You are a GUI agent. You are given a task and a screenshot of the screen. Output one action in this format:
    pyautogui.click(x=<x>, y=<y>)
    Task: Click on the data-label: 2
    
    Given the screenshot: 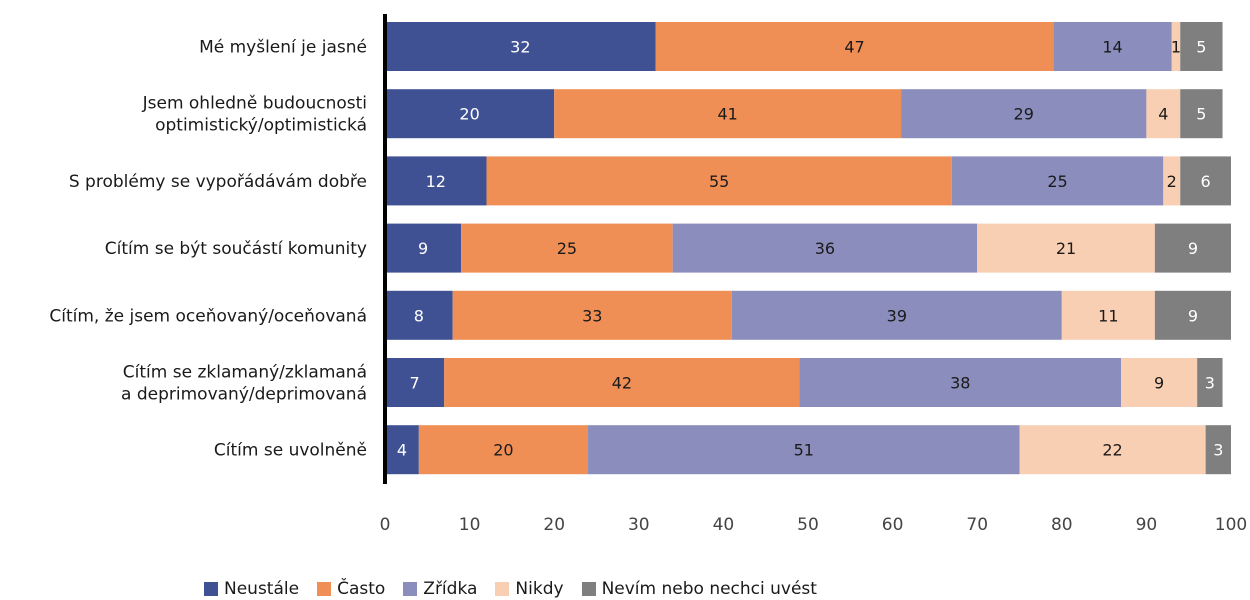 What is the action you would take?
    pyautogui.click(x=1172, y=181)
    